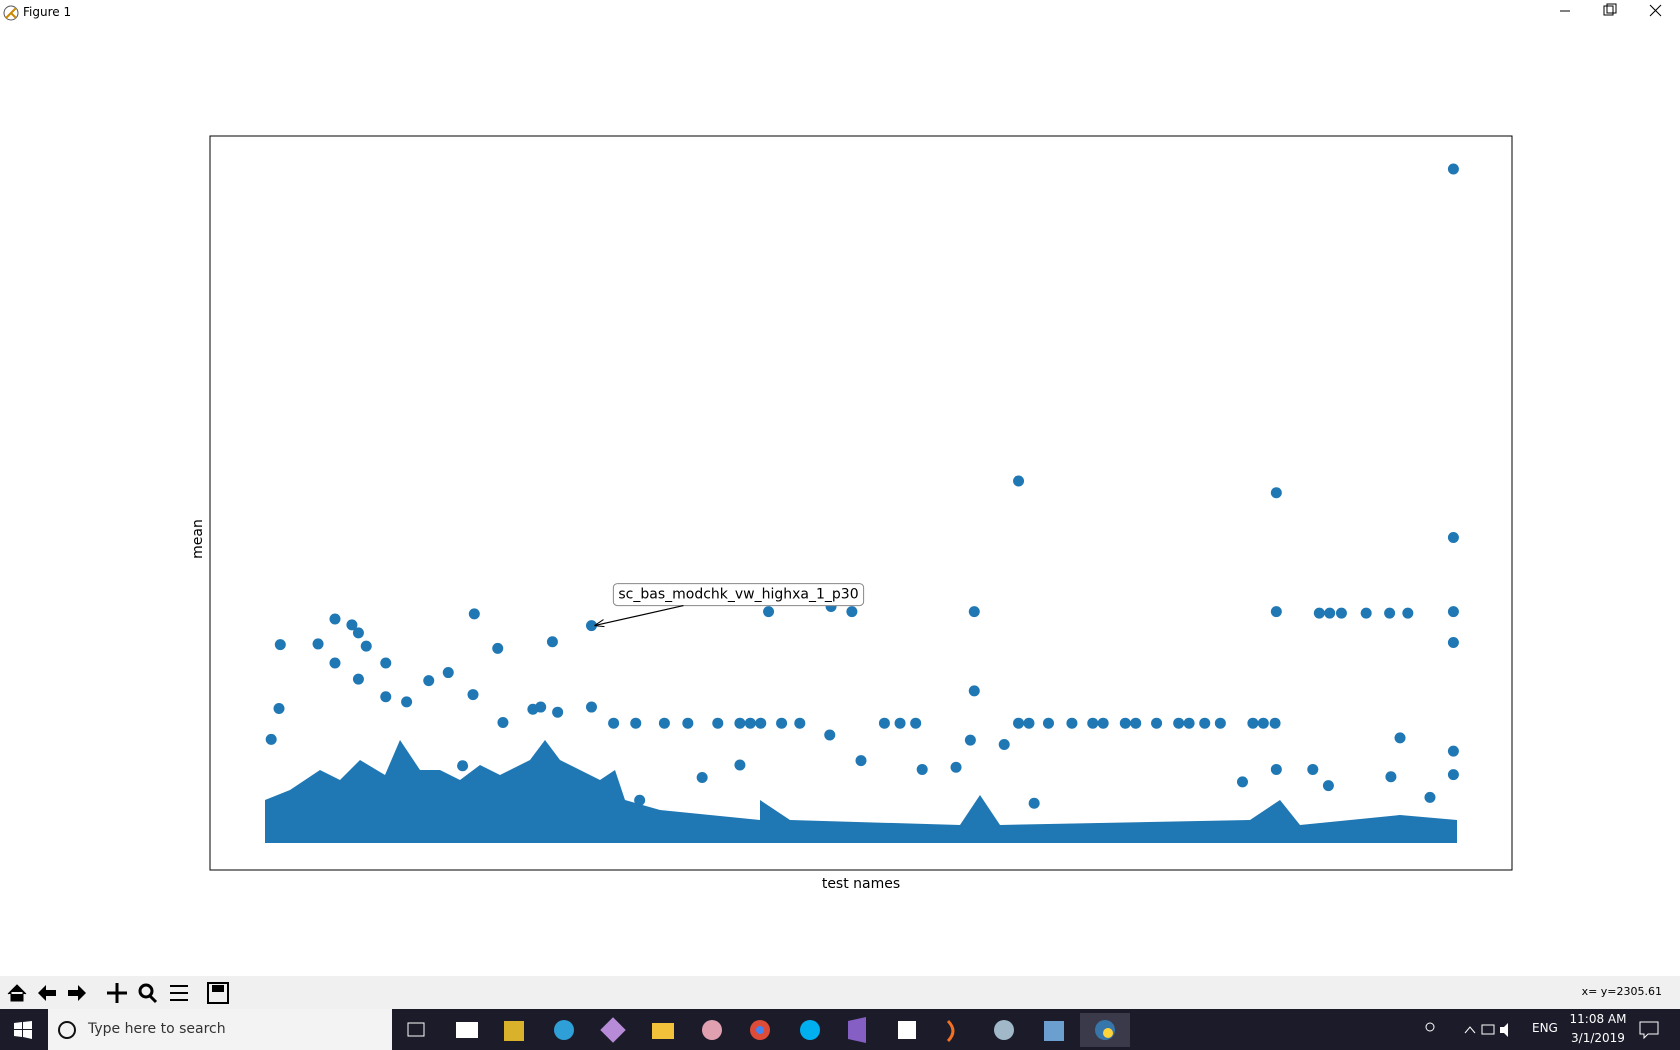 Image resolution: width=1680 pixels, height=1050 pixels. What do you see at coordinates (11, 13) in the screenshot?
I see `app-icon` at bounding box center [11, 13].